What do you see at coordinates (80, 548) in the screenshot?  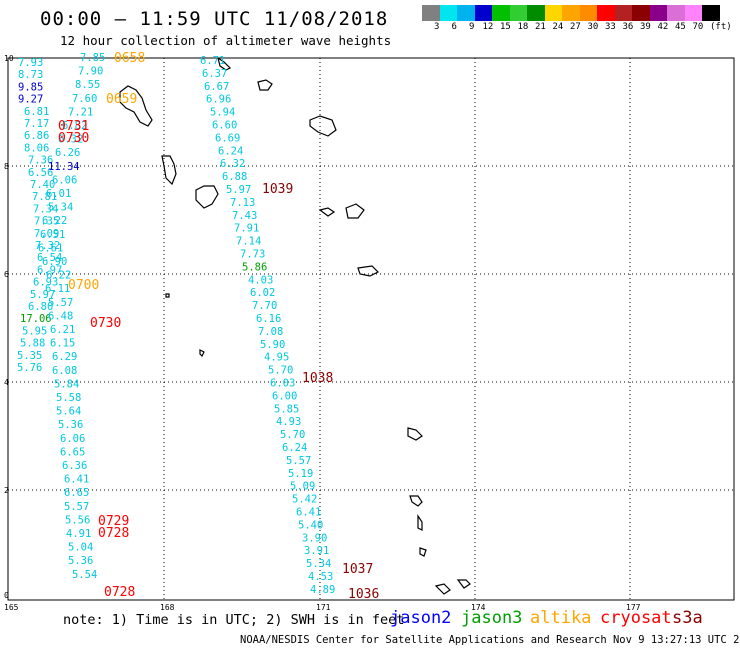 I see `swh-value: 5.04` at bounding box center [80, 548].